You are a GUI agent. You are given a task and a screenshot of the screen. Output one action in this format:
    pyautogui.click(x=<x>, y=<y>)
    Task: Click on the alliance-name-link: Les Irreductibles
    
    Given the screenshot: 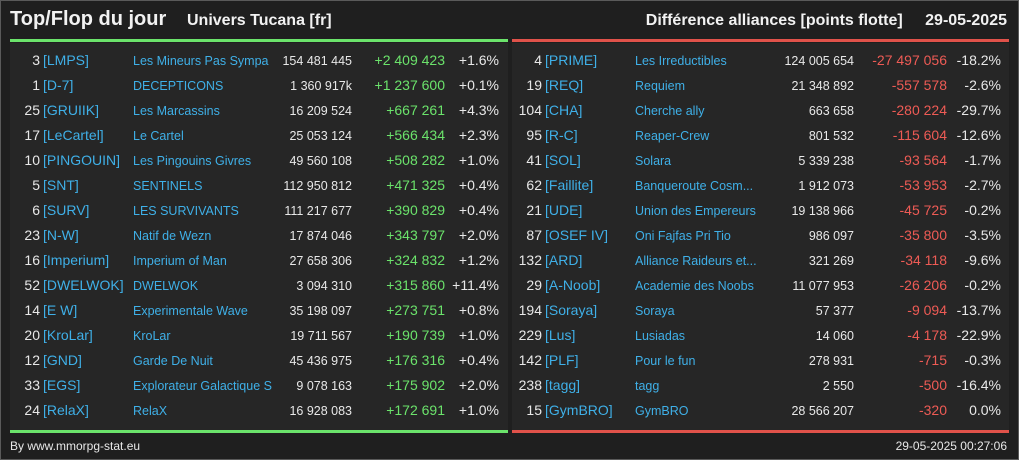 What is the action you would take?
    pyautogui.click(x=681, y=61)
    